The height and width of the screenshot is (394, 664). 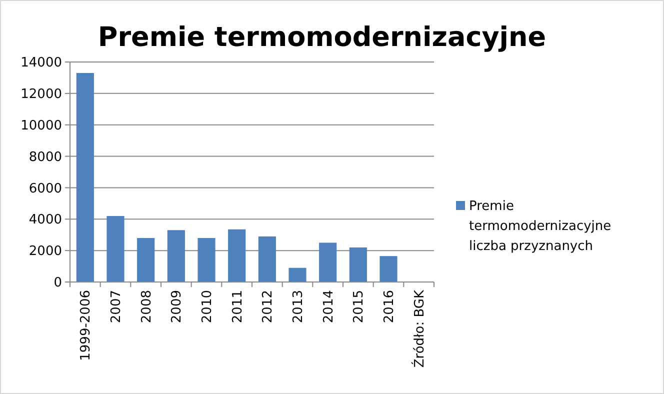 What do you see at coordinates (419, 329) in the screenshot?
I see `x-tick-label: Źródło: BGK` at bounding box center [419, 329].